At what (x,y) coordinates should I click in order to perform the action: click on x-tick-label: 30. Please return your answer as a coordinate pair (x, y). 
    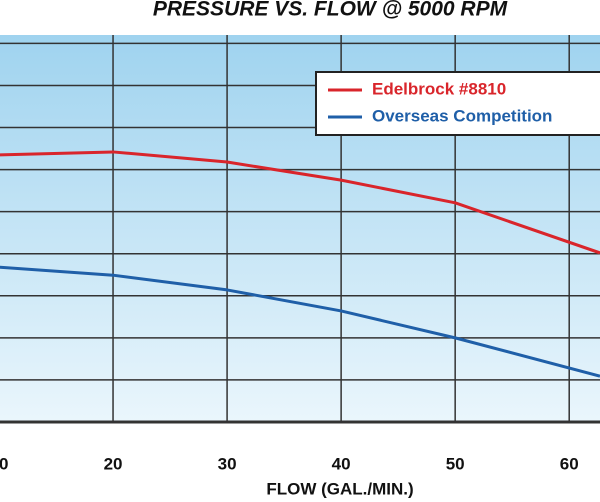
    Looking at the image, I should click on (227, 463).